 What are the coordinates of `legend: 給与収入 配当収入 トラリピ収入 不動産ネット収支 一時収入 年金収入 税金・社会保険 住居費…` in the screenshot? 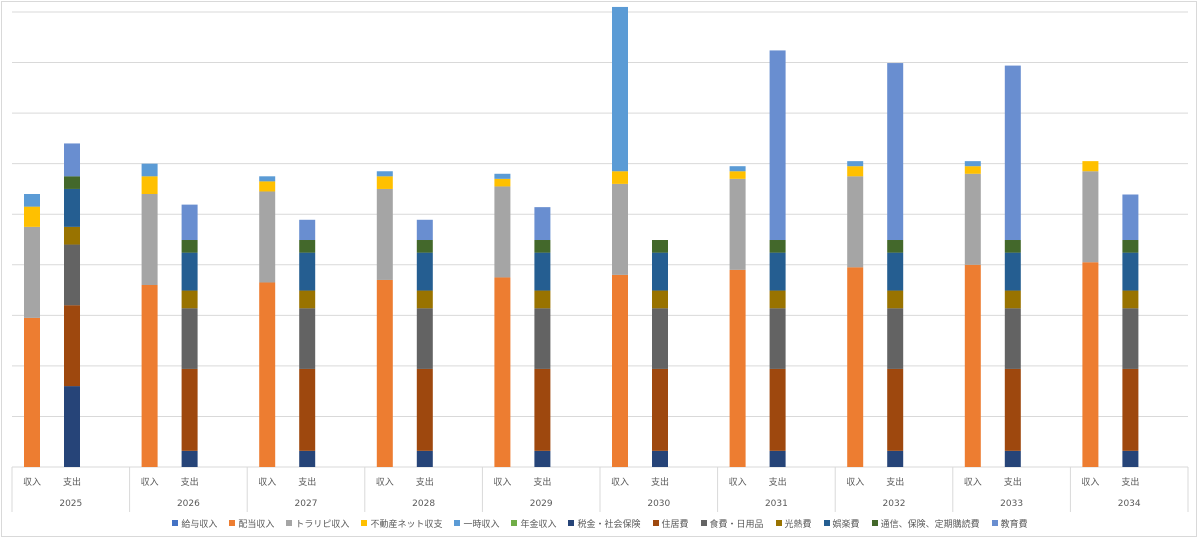 It's located at (600, 523).